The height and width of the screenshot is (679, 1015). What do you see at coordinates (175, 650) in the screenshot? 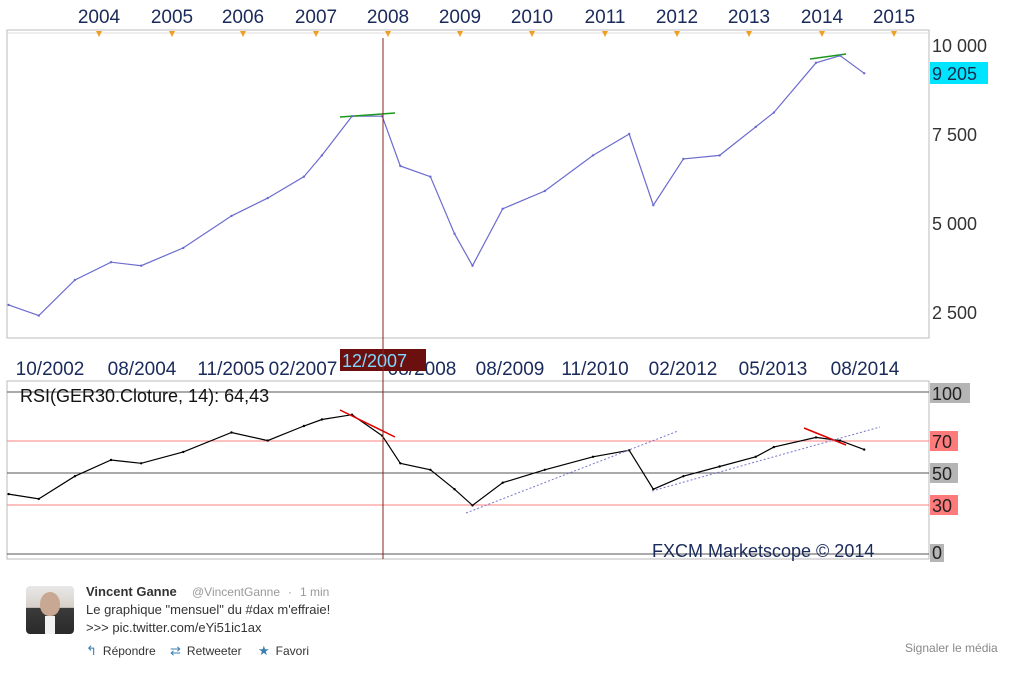
I see `retweet-icon: ⇄` at bounding box center [175, 650].